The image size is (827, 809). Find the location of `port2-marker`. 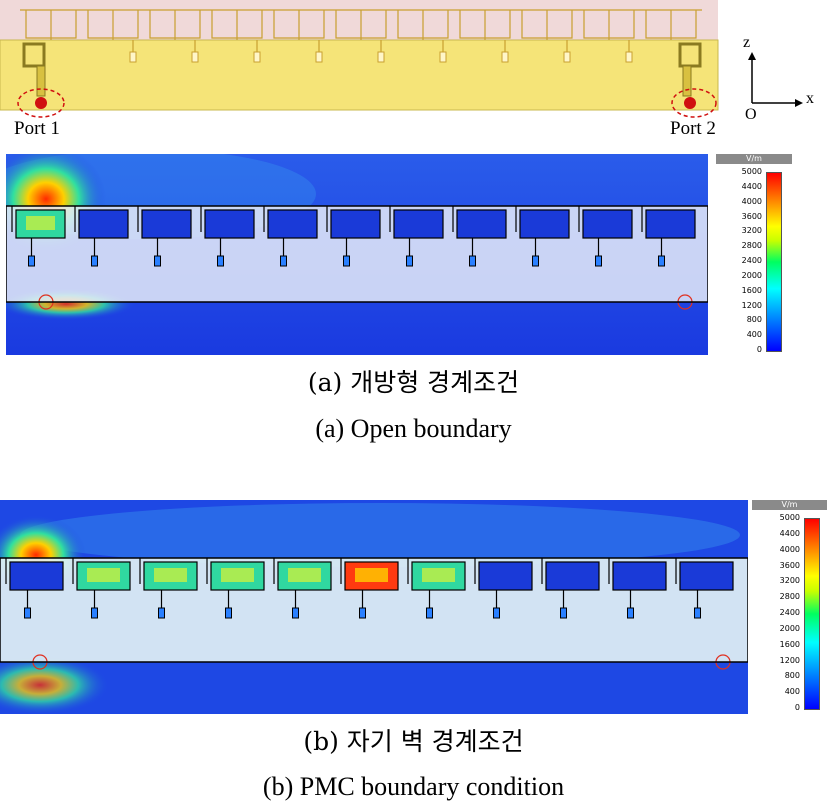

port2-marker is located at coordinates (694, 103).